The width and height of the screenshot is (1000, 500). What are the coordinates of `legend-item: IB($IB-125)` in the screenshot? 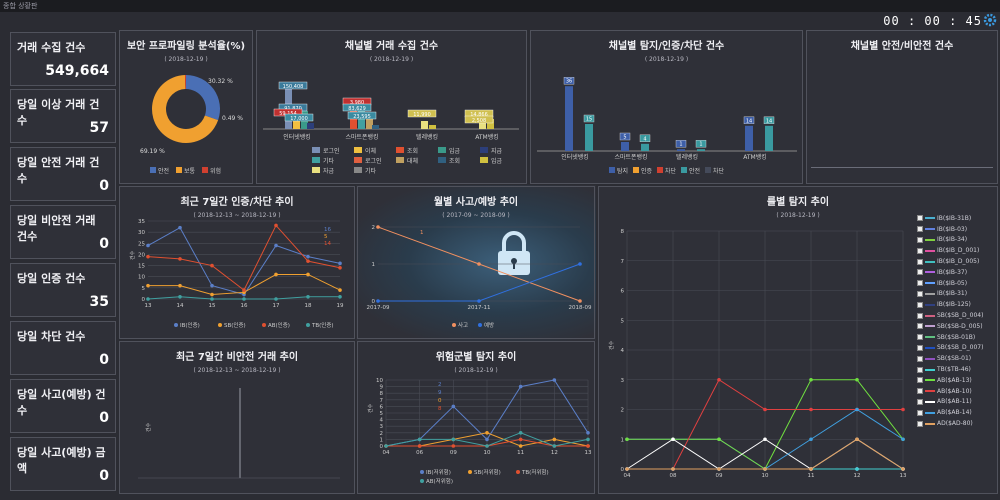 It's located at (950, 304).